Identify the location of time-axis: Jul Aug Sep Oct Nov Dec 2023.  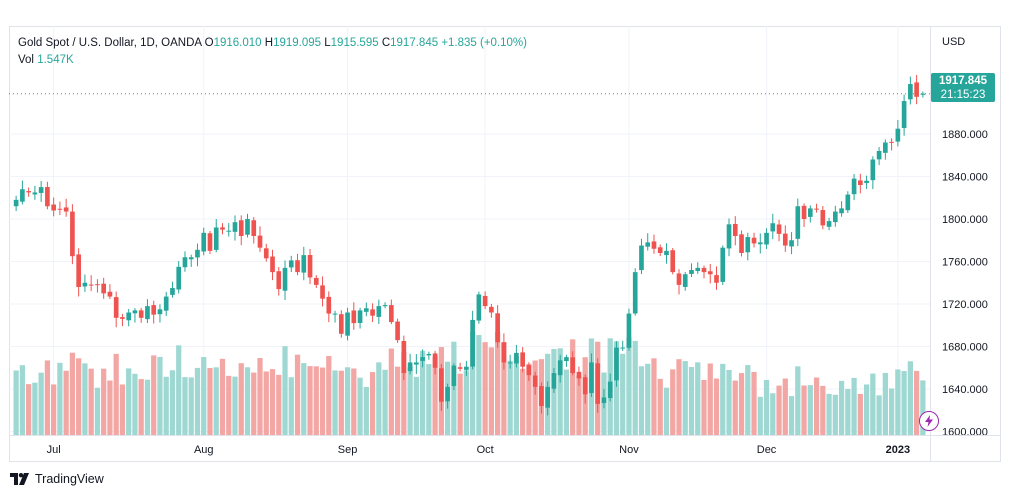
(505, 446).